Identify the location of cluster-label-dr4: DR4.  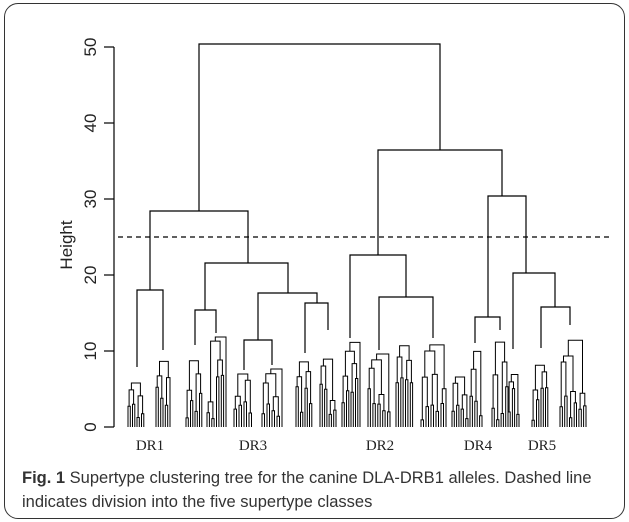
(478, 446).